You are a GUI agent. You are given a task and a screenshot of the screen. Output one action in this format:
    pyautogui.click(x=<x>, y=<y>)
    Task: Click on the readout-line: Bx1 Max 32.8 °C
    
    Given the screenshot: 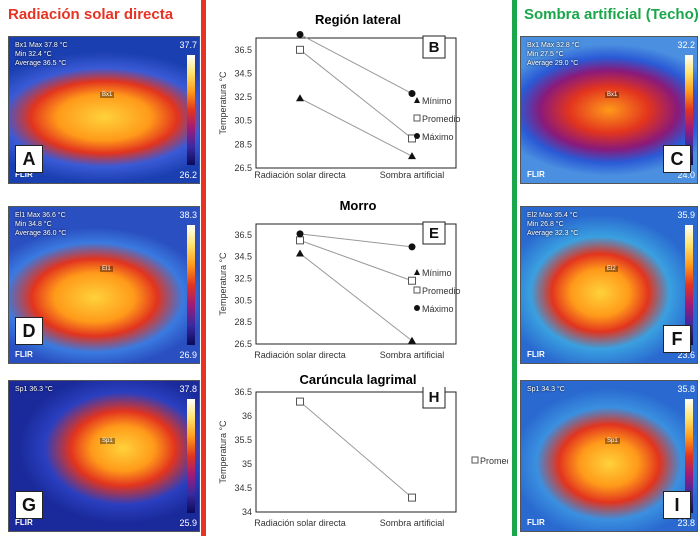 What is the action you would take?
    pyautogui.click(x=553, y=45)
    